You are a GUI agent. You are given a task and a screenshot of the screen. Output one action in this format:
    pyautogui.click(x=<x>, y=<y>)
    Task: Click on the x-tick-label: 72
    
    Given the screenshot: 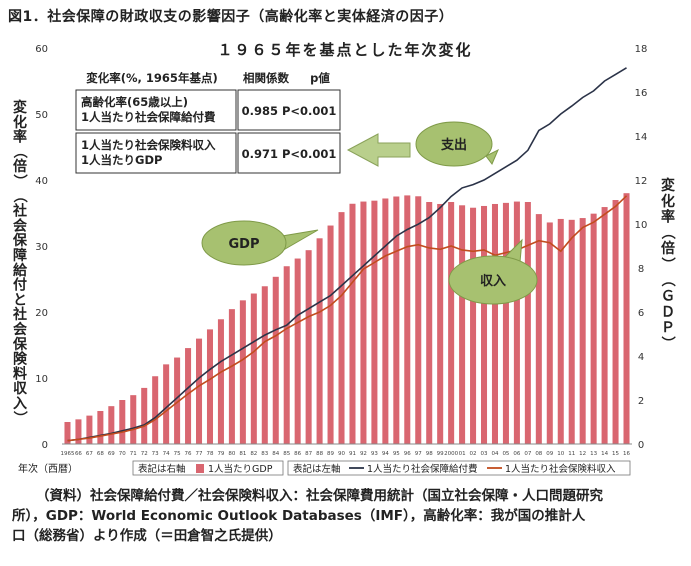 What is the action you would take?
    pyautogui.click(x=144, y=454)
    